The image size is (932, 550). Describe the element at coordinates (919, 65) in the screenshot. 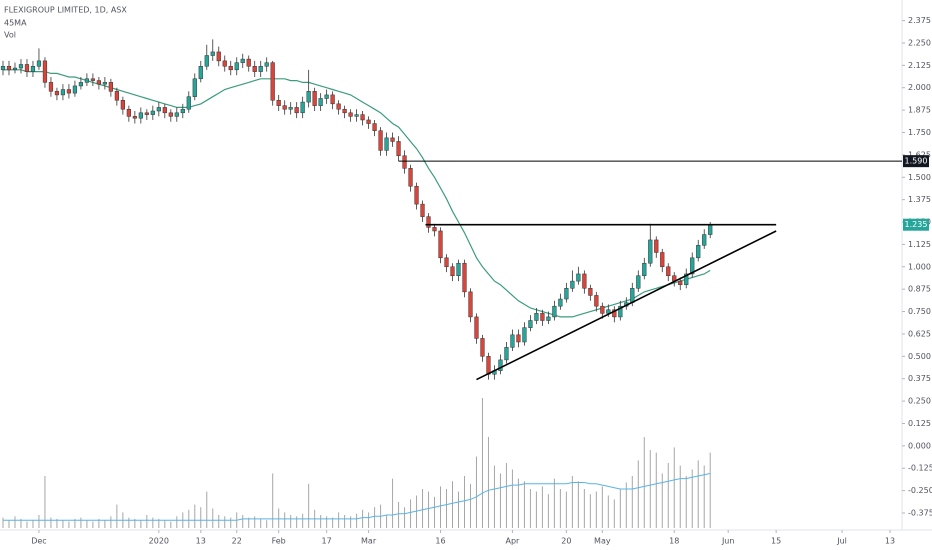

I see `y-tick-label: 2.125` at that location.